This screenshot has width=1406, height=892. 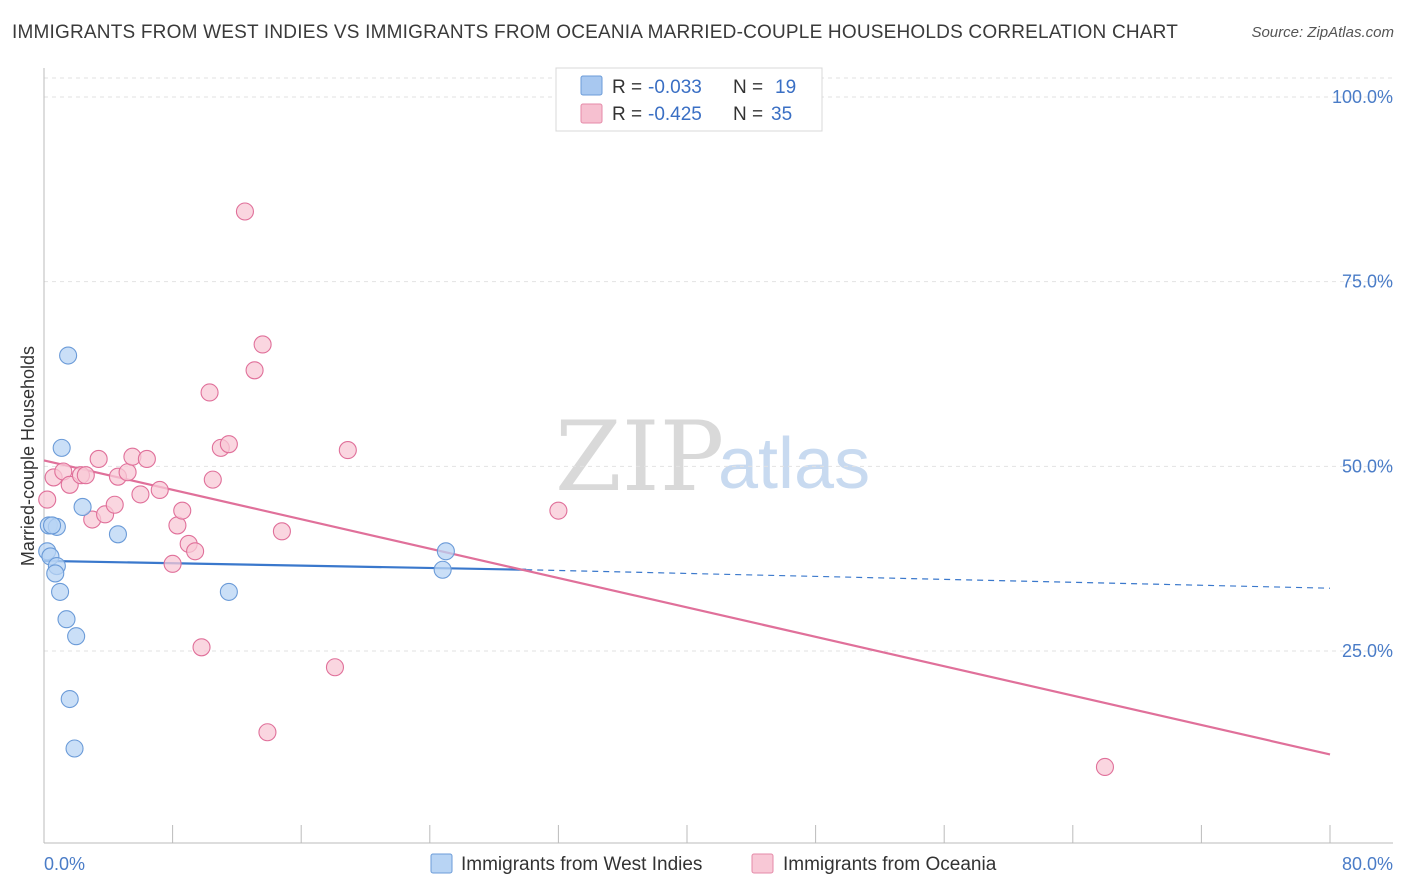 I want to click on legend-r-value-oceania: -0.425, so click(x=675, y=114).